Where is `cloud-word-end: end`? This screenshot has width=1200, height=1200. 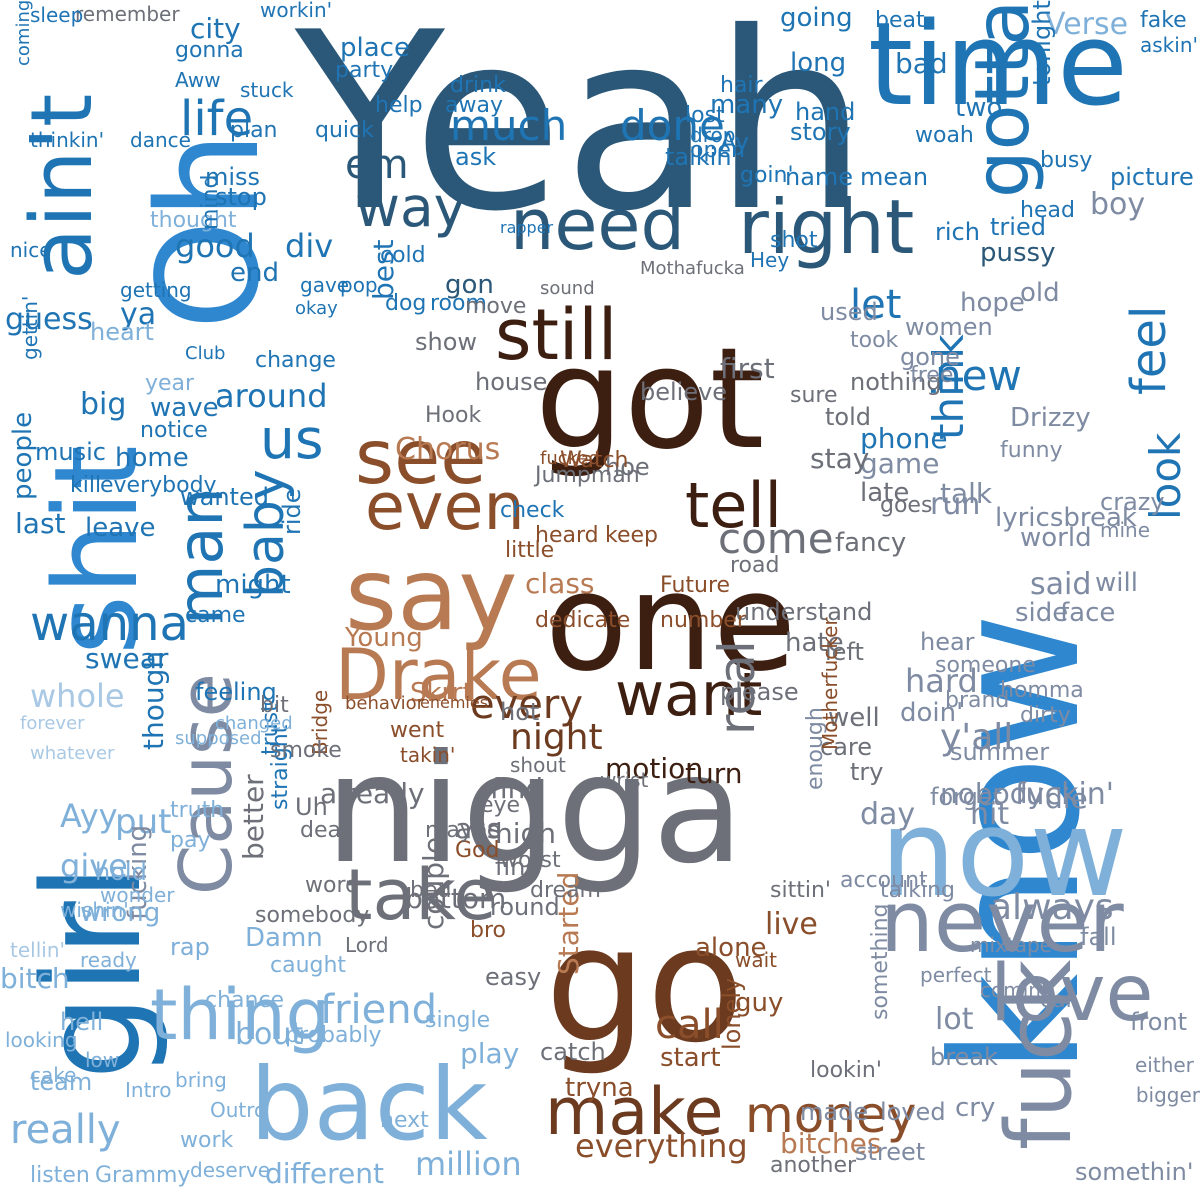 cloud-word-end: end is located at coordinates (254, 273).